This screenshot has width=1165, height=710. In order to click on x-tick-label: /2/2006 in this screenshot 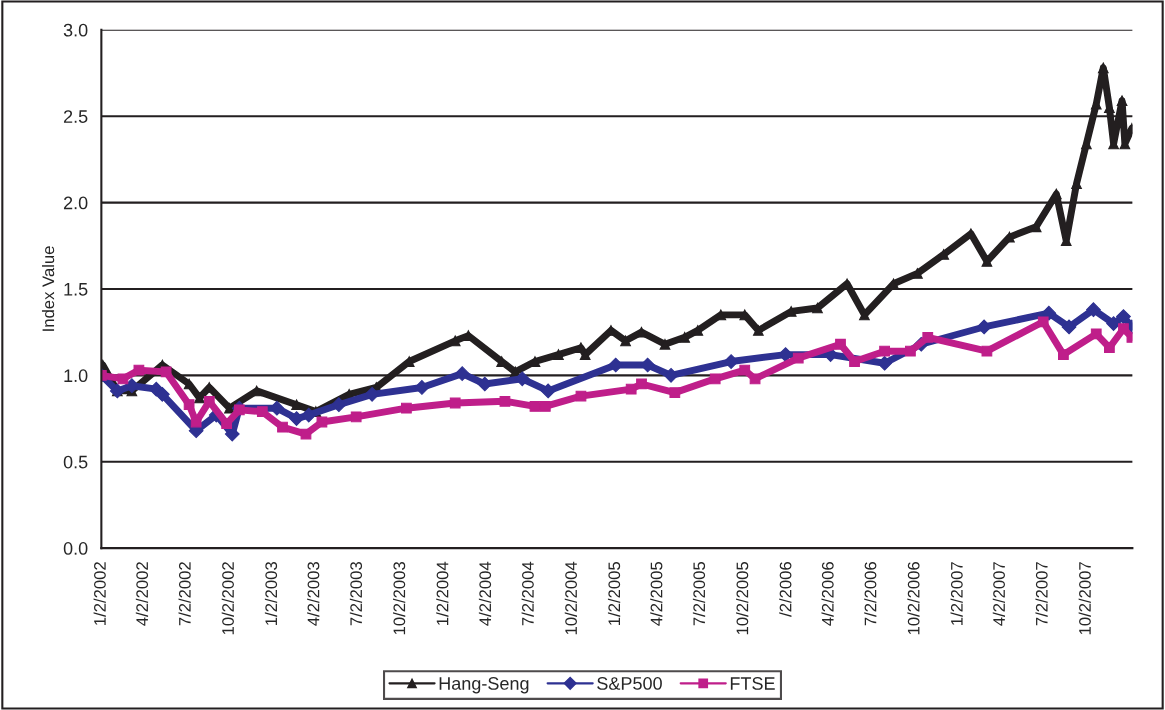, I will do `click(785, 589)`.